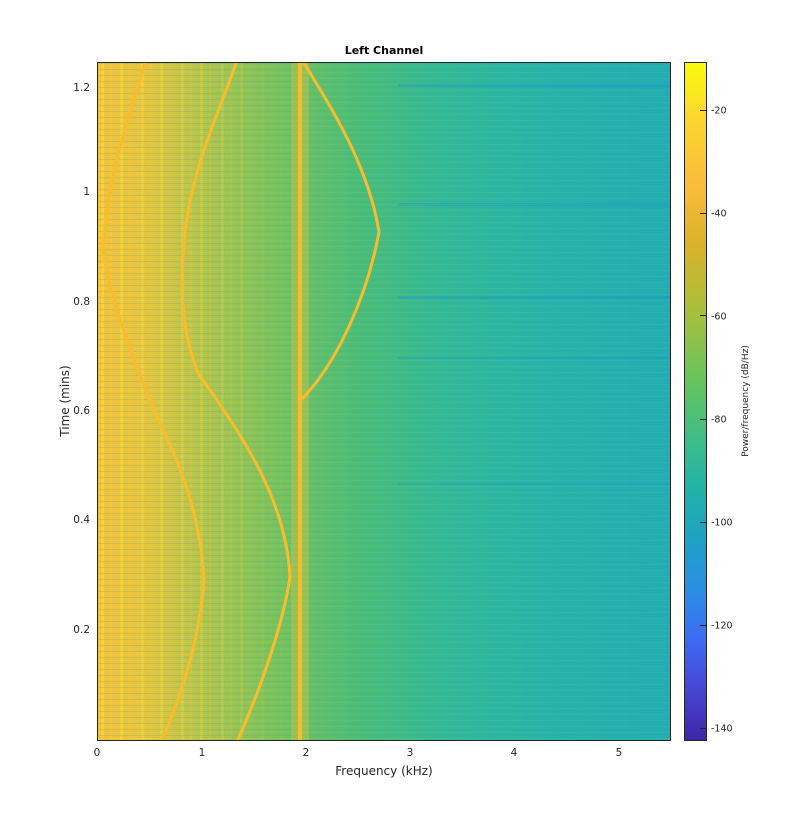  Describe the element at coordinates (722, 626) in the screenshot. I see `colorbar-tick-minus-120: -120` at that location.